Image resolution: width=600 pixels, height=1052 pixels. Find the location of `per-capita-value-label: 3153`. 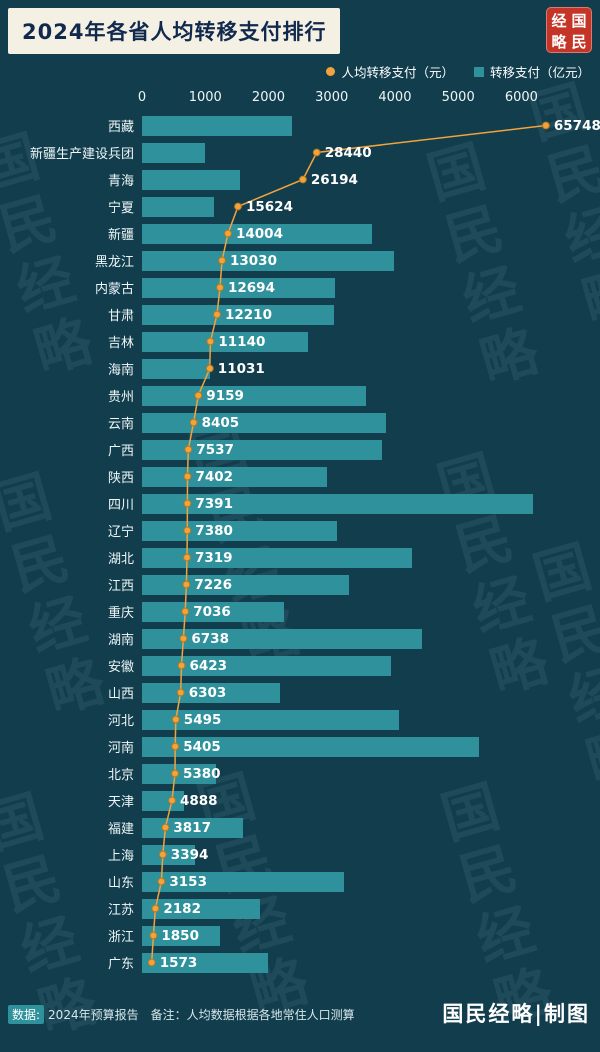

per-capita-value-label: 3153 is located at coordinates (188, 882).